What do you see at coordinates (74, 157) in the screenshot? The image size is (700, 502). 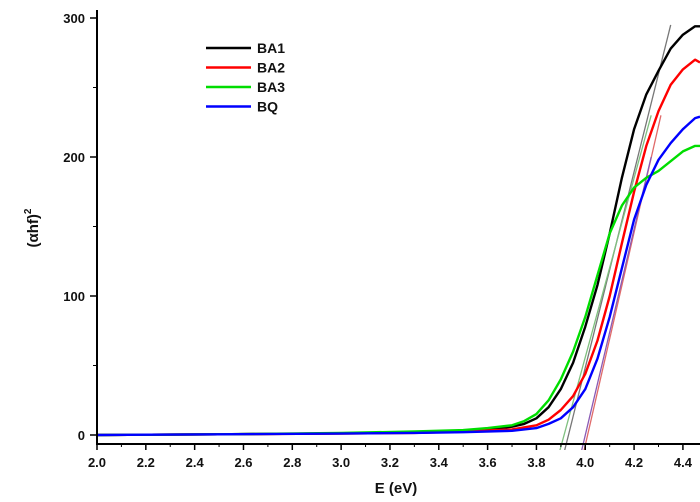 I see `y-tick-label: 200` at bounding box center [74, 157].